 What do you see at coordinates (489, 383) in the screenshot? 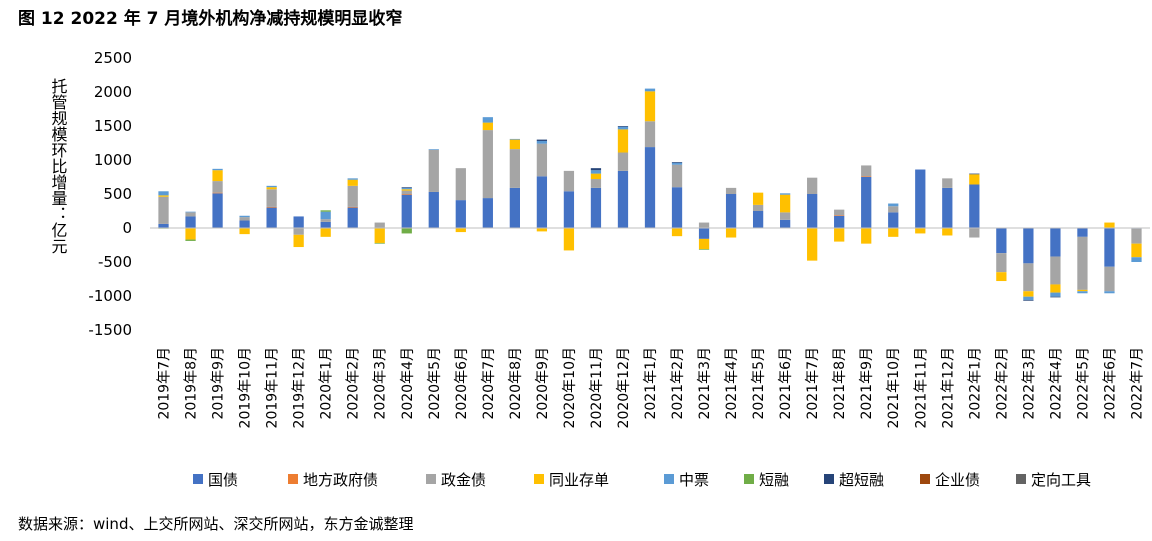
I see `x-tick-label: 2020年7月` at bounding box center [489, 383].